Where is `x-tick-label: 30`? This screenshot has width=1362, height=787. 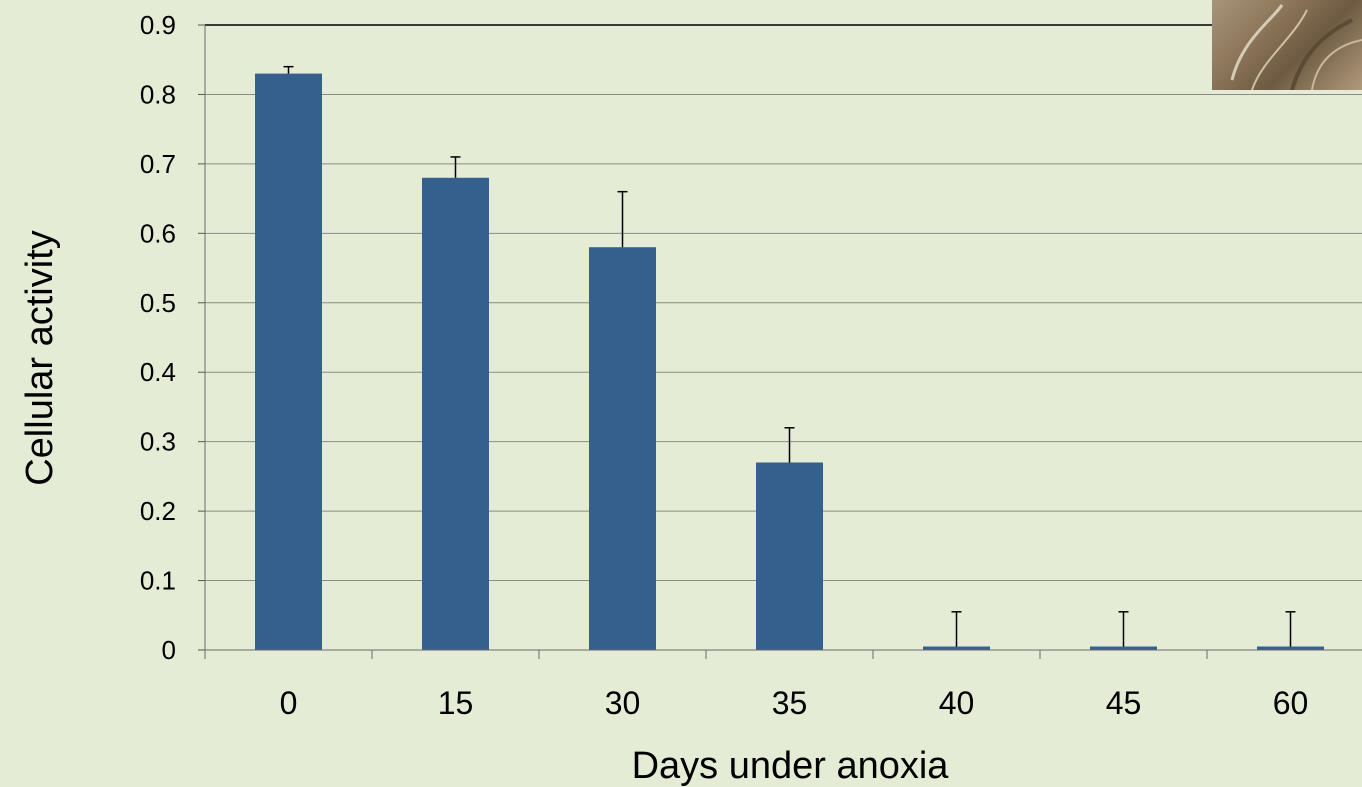
x-tick-label: 30 is located at coordinates (623, 703).